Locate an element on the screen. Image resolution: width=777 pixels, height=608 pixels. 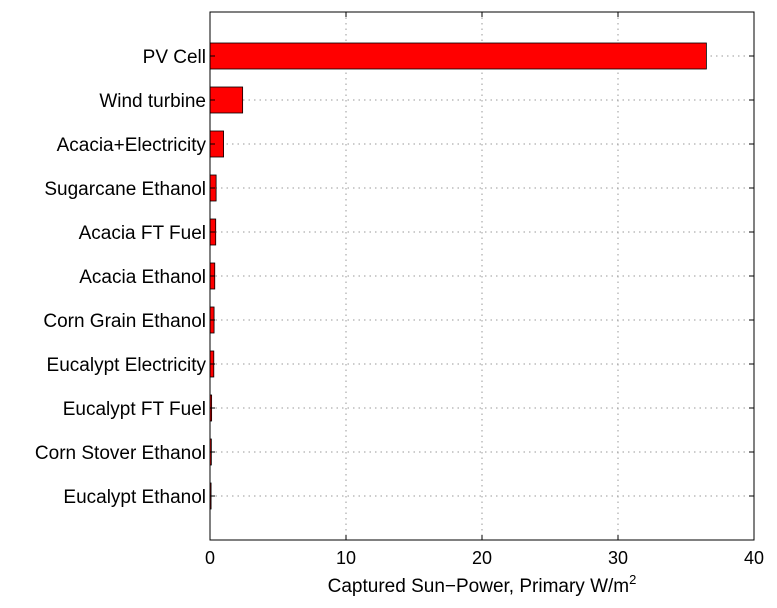
x-tick-label: 40 is located at coordinates (754, 558).